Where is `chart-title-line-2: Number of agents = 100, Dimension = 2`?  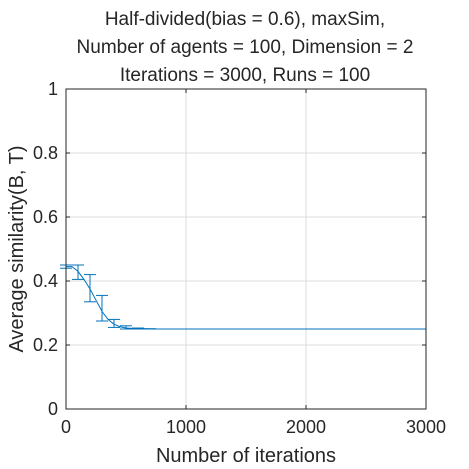
chart-title-line-2: Number of agents = 100, Dimension = 2 is located at coordinates (245, 47).